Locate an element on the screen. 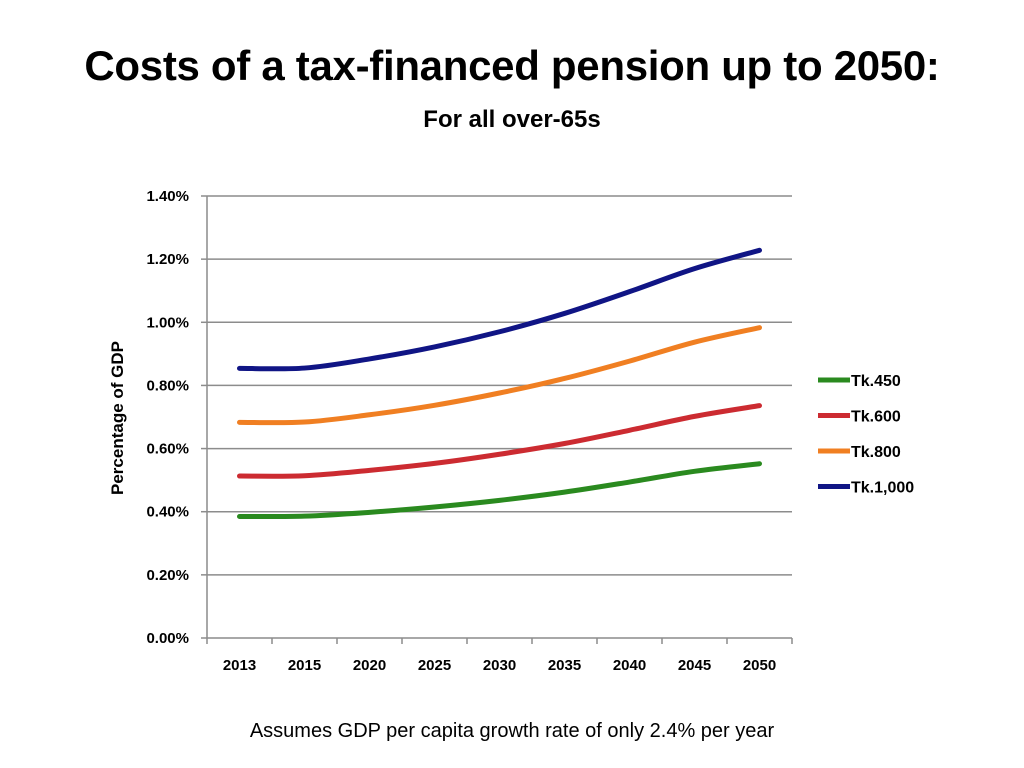 This screenshot has width=1024, height=768. x-tick-label: 2030 is located at coordinates (499, 665).